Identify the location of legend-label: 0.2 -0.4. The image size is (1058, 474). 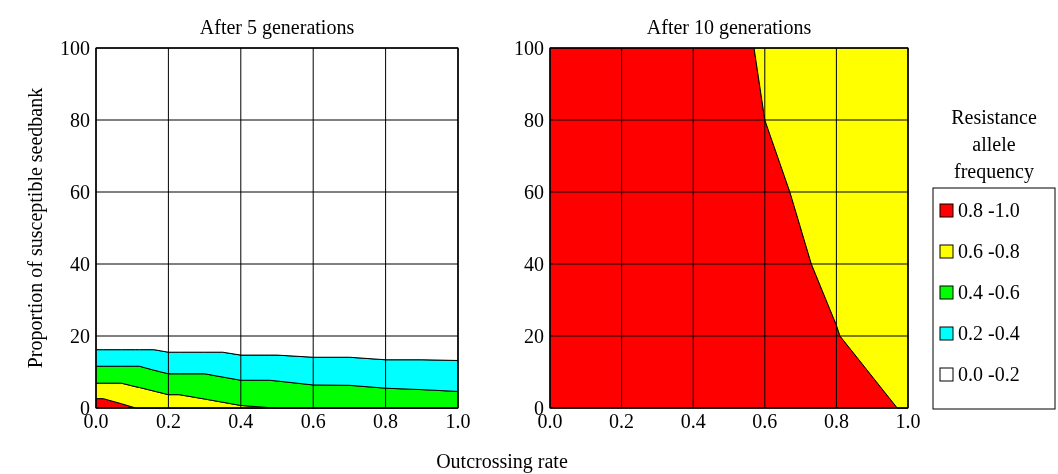
(989, 333).